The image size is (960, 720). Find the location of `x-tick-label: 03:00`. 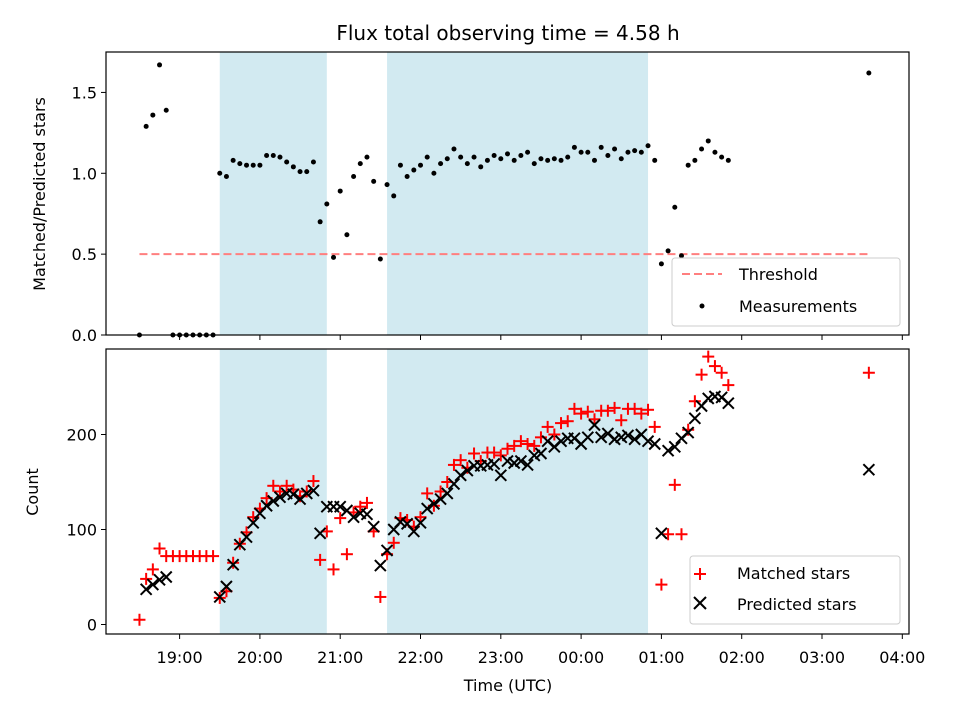

x-tick-label: 03:00 is located at coordinates (822, 657).